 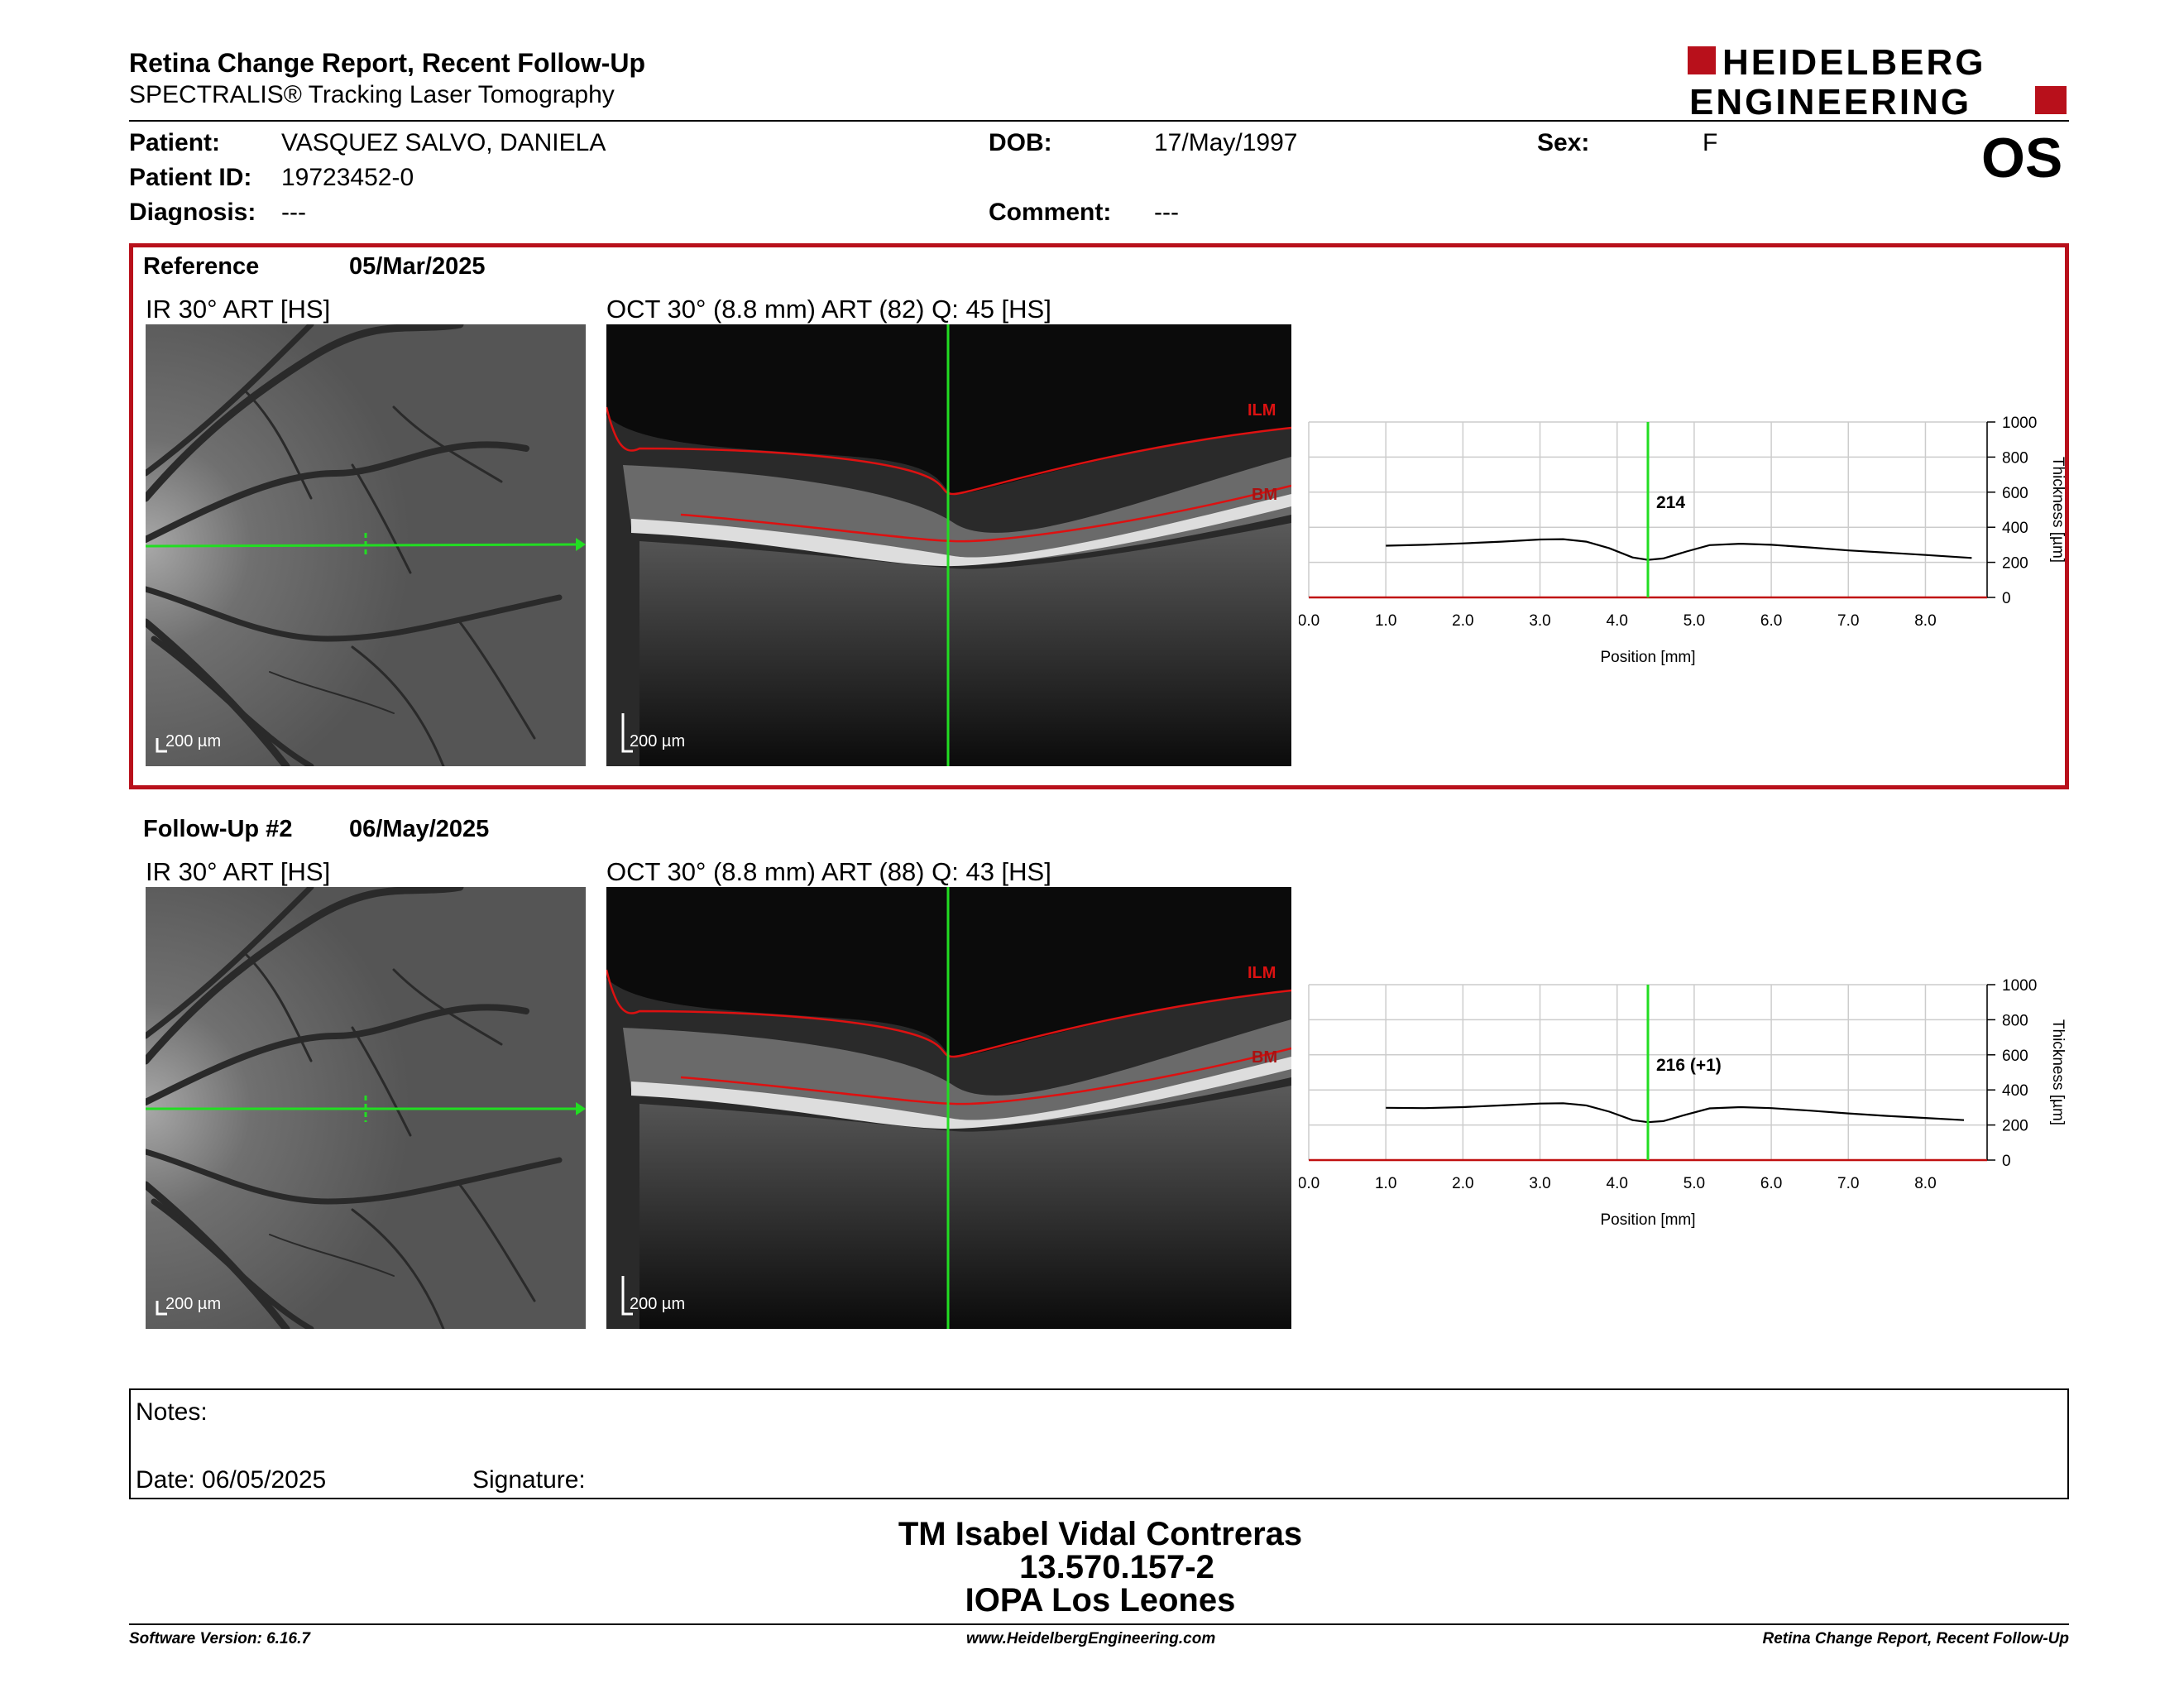 What do you see at coordinates (1099, 121) in the screenshot?
I see `header-divider` at bounding box center [1099, 121].